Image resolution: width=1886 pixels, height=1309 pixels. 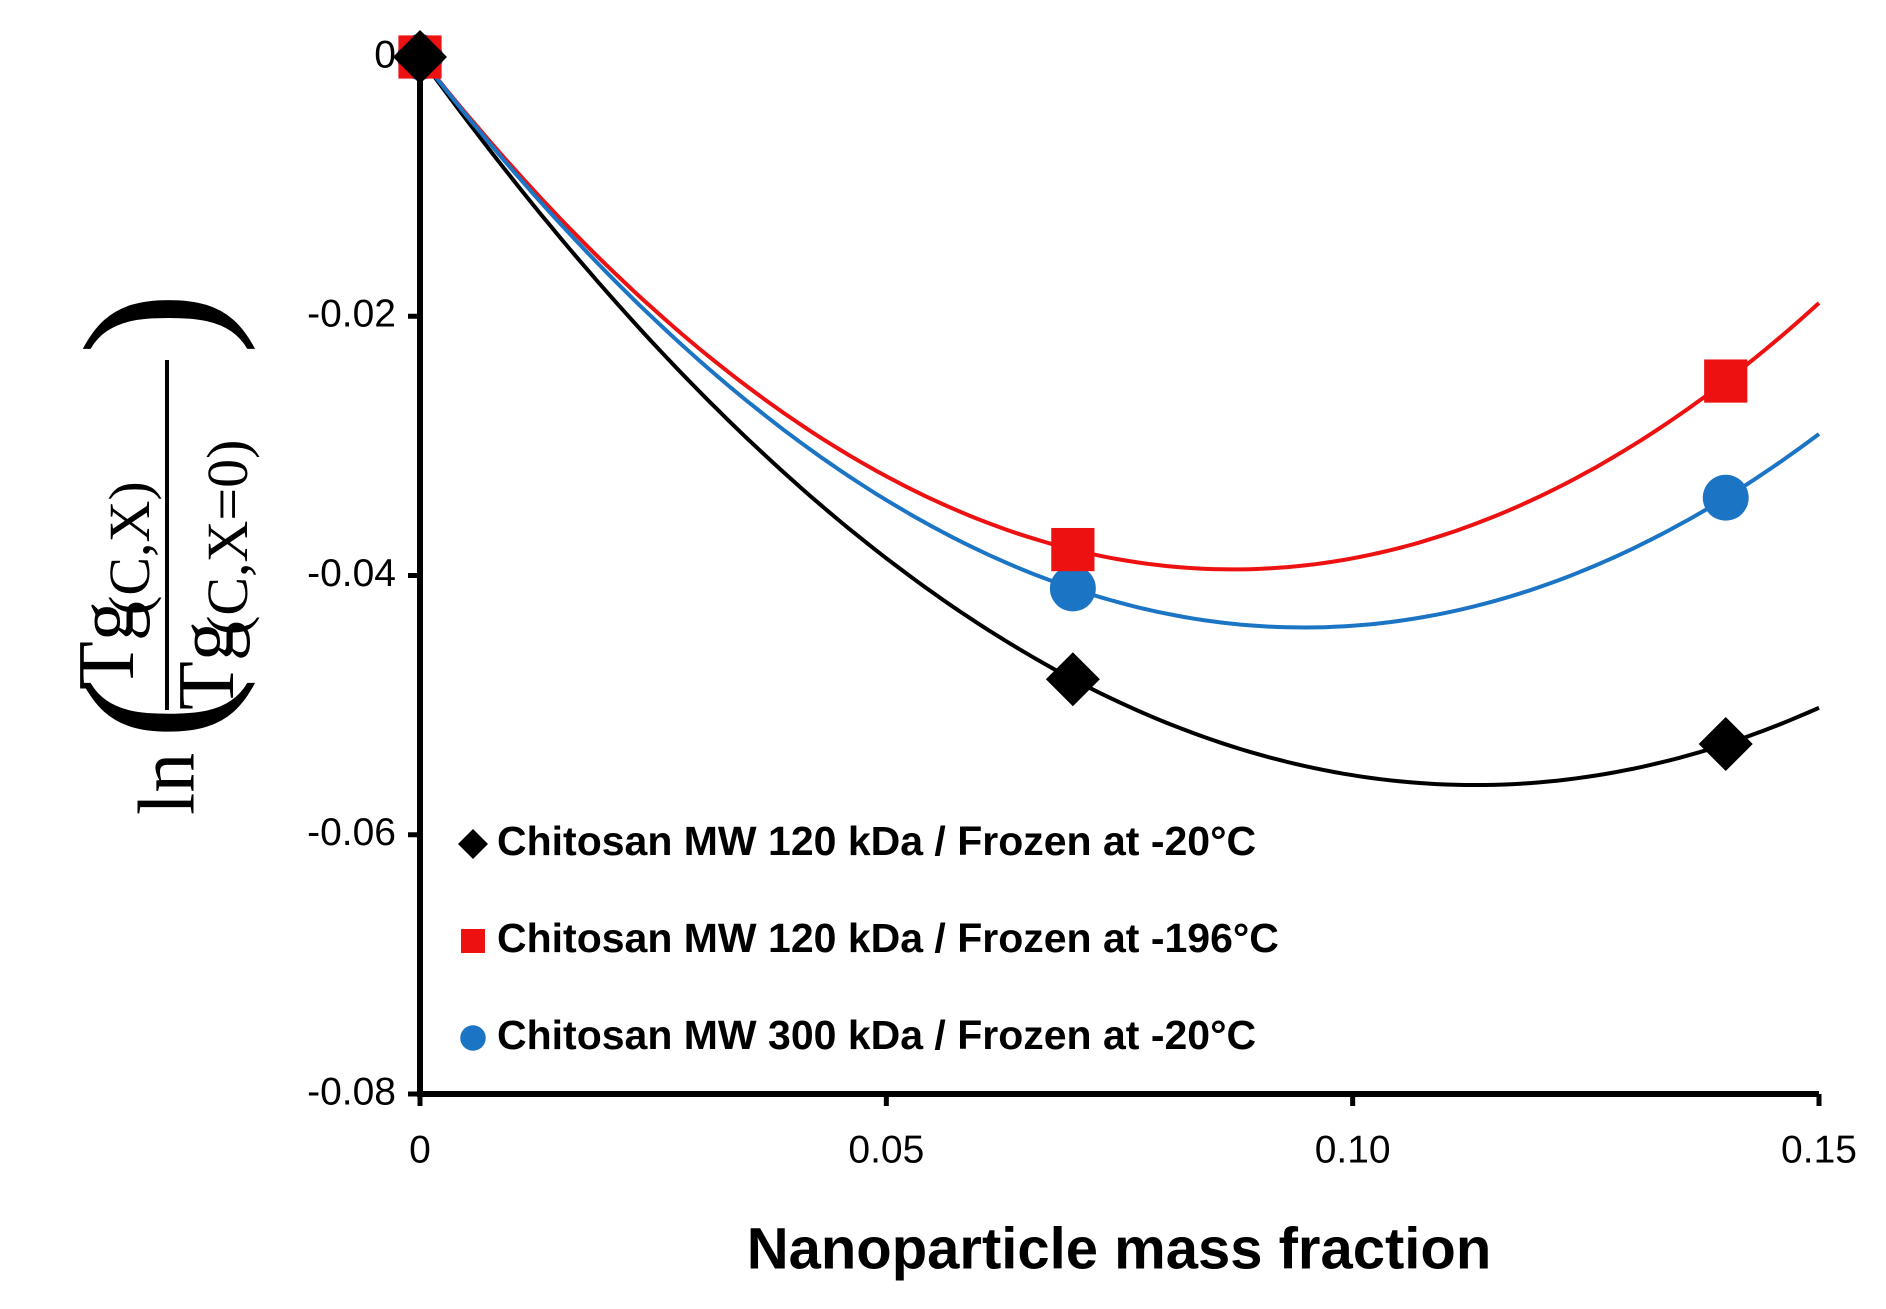 I want to click on x-axis-label: Nanoparticle mass fraction, so click(x=1119, y=1248).